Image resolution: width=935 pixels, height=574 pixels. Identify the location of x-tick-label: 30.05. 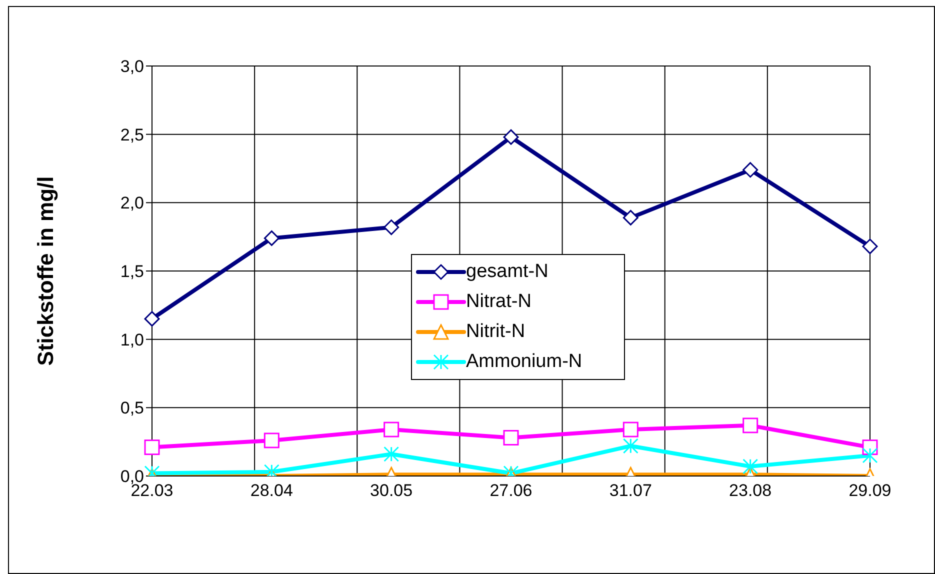
(391, 490).